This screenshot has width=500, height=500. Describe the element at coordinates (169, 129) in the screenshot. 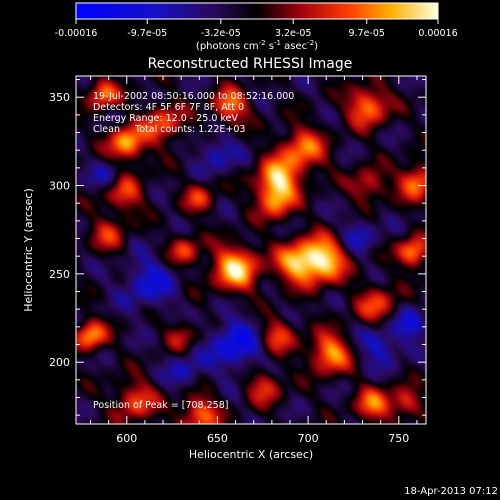

I see `info-line-method: Clean Total counts: 1.22E+03` at that location.